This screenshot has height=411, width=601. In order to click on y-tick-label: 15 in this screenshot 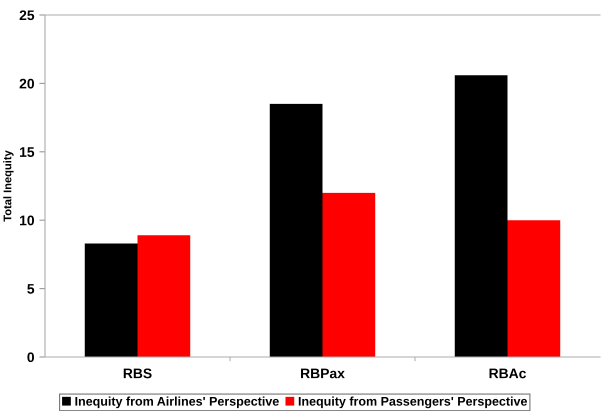, I will do `click(27, 152)`.